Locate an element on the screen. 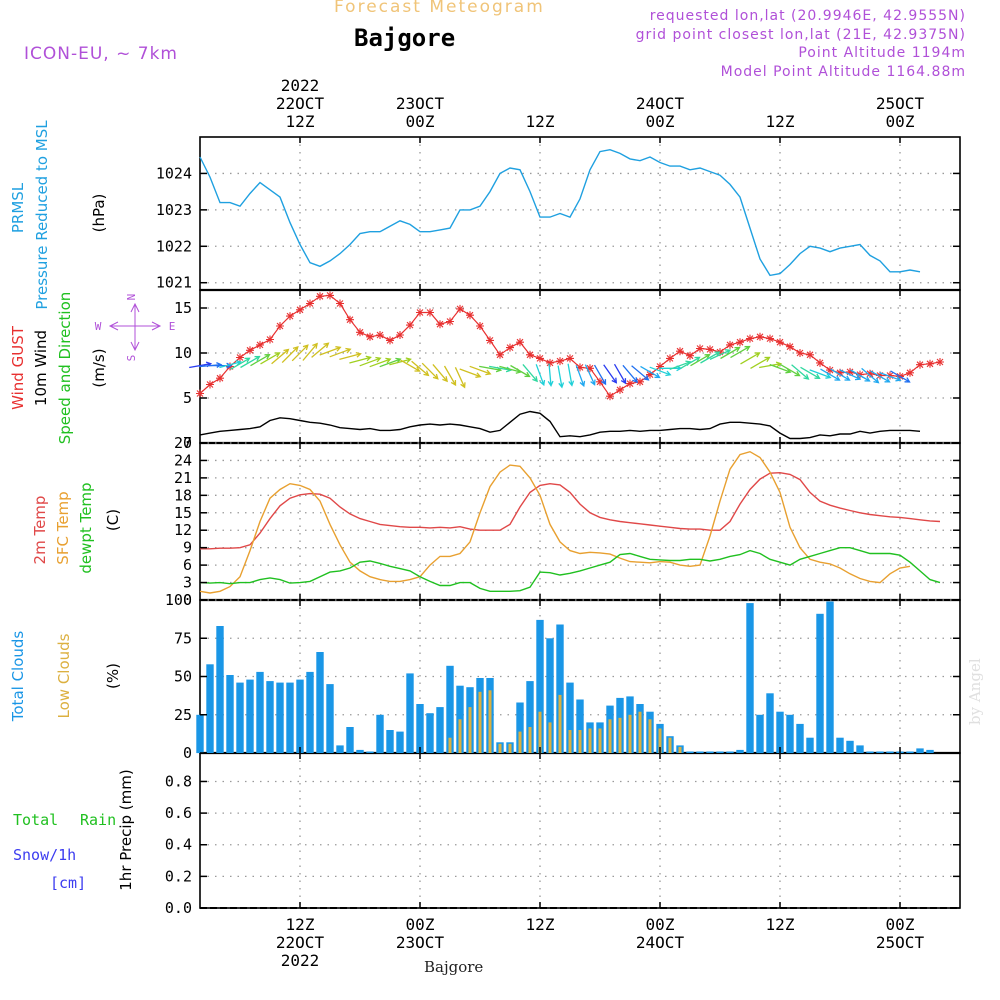  bottom-time-label: 2022 is located at coordinates (300, 960).